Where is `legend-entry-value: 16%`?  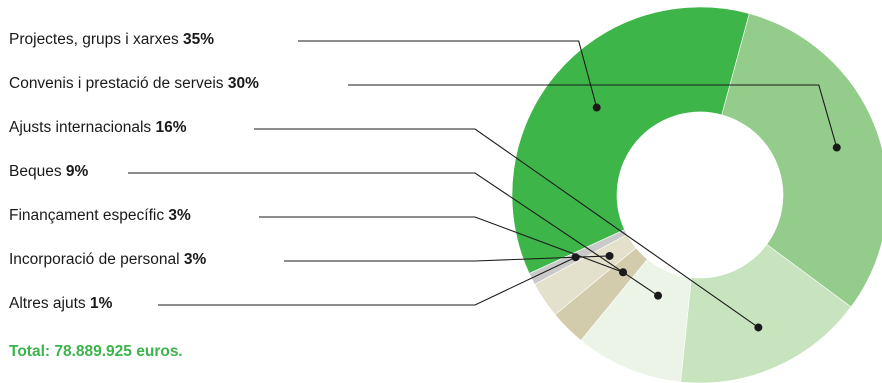
legend-entry-value: 16% is located at coordinates (171, 127).